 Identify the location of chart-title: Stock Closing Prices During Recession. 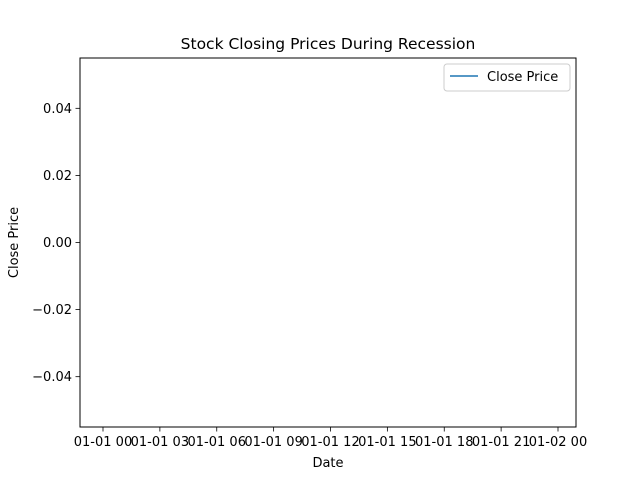
(328, 44).